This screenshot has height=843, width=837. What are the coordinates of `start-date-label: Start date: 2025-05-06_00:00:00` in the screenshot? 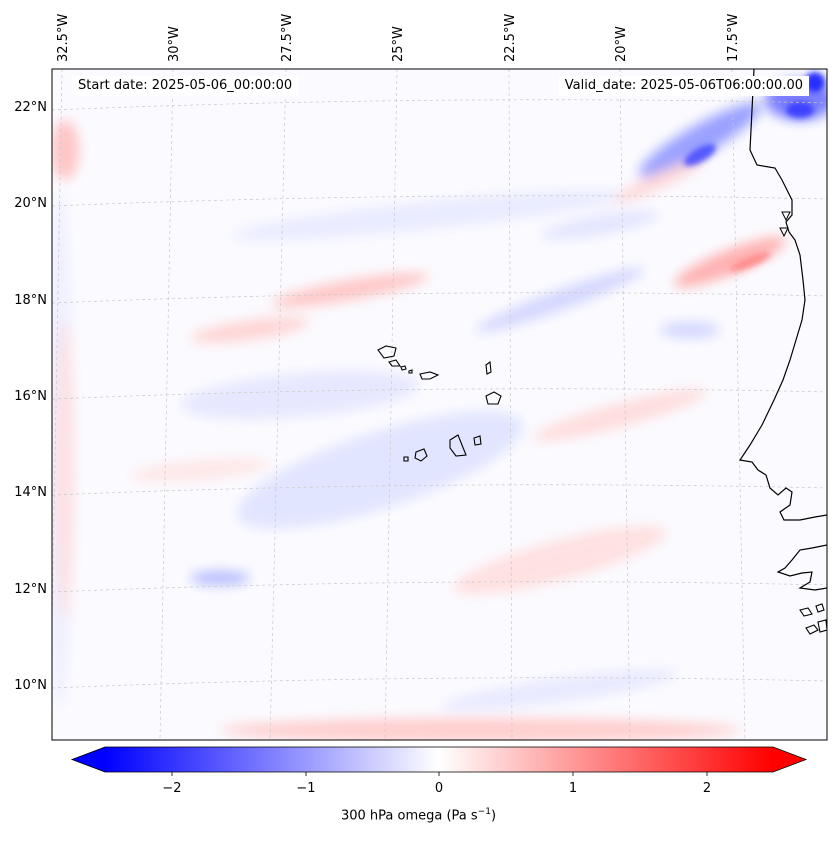 It's located at (185, 86).